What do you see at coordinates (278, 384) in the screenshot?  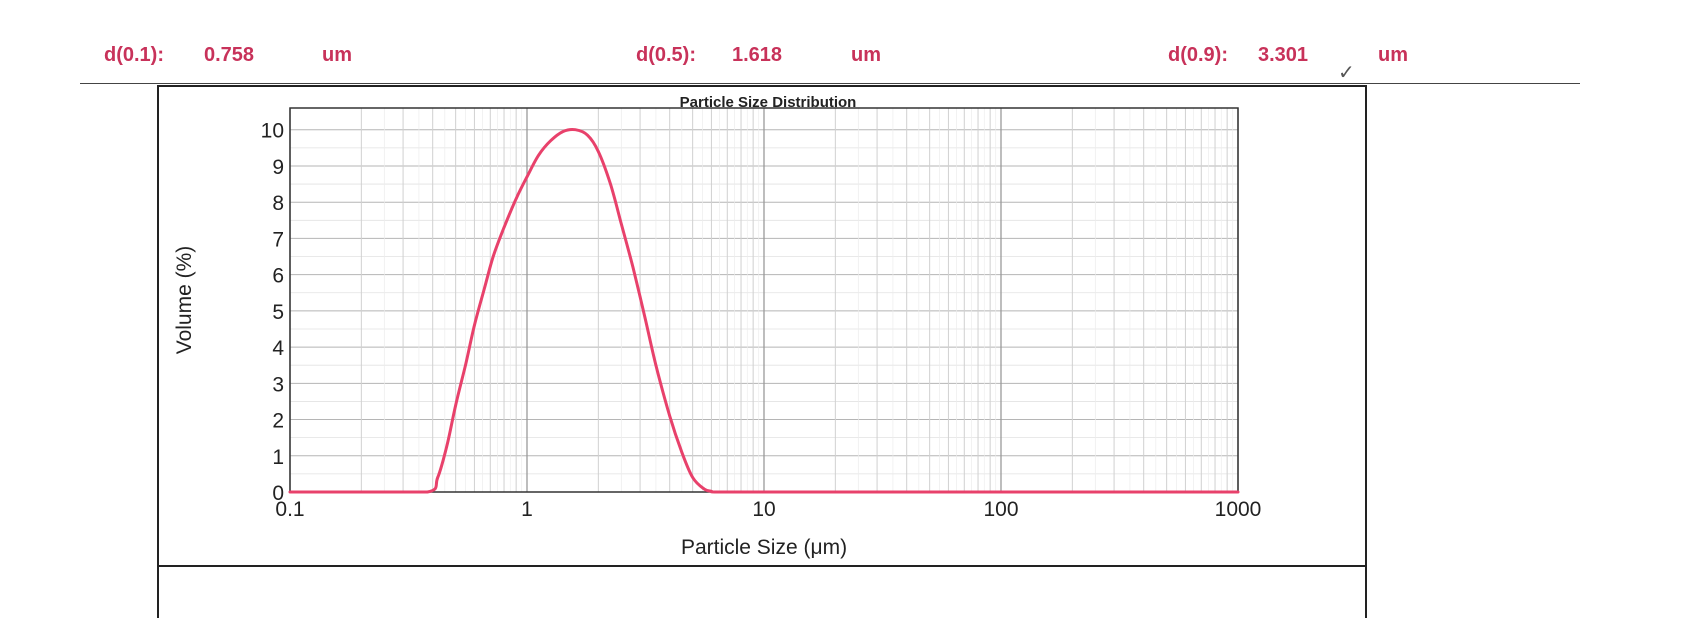 I see `y-tick-label: 3` at bounding box center [278, 384].